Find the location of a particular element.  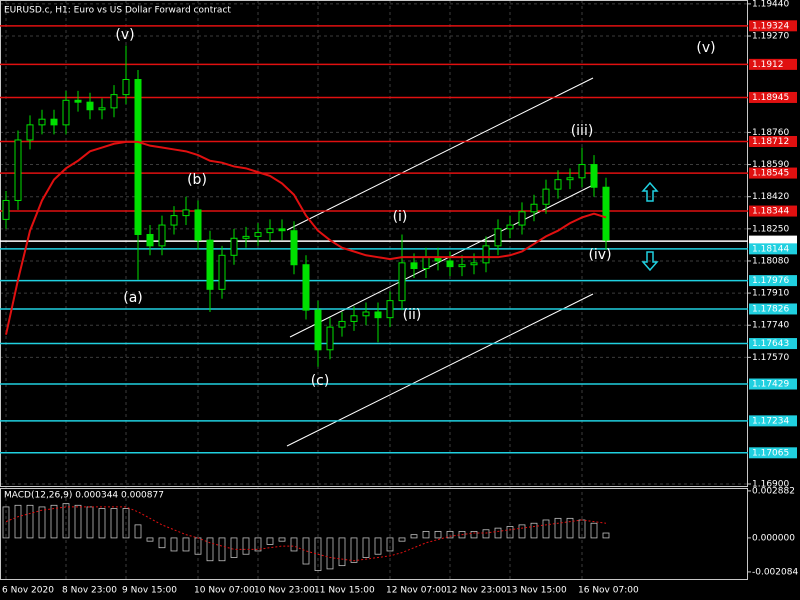

level-label: 1.18945 is located at coordinates (770, 98).